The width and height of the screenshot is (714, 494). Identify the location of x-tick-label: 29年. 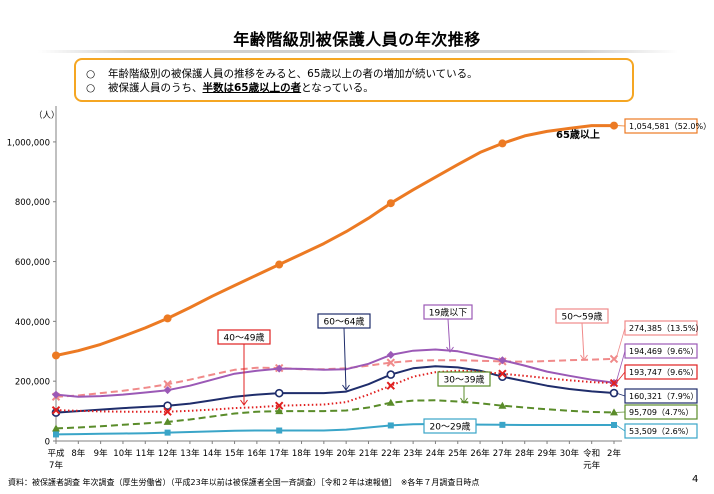
(547, 453).